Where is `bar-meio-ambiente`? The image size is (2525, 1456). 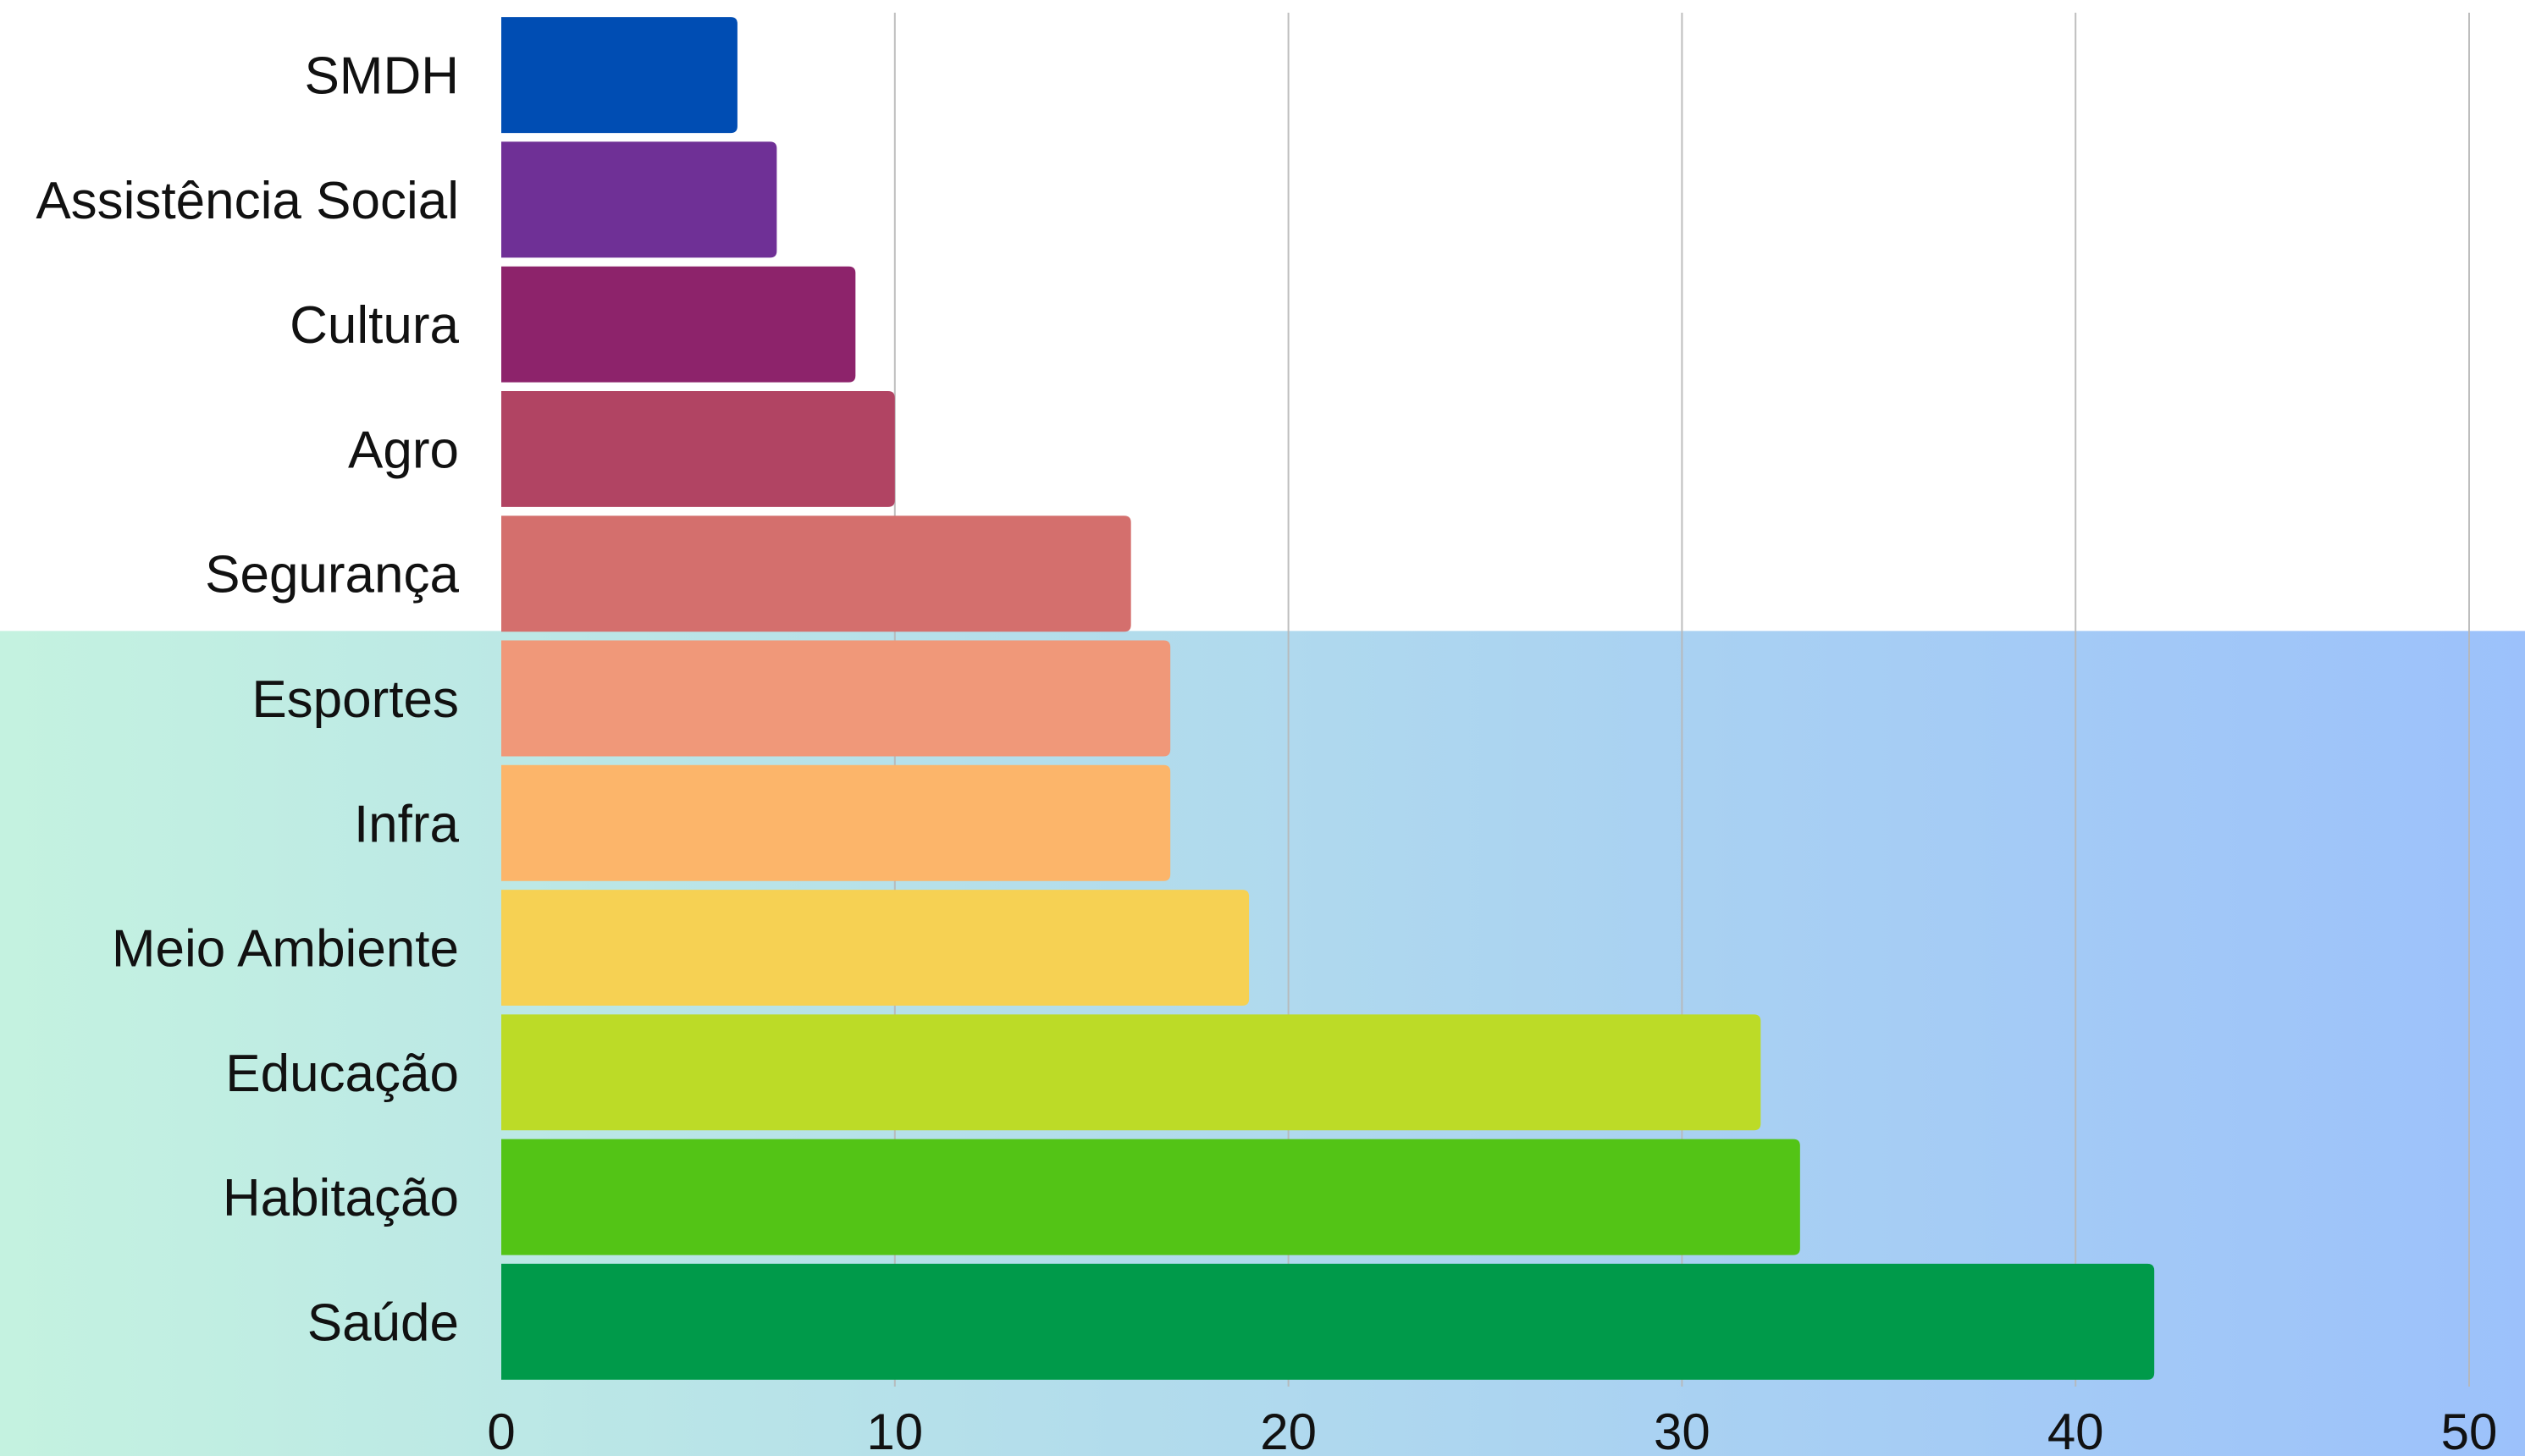 bar-meio-ambiente is located at coordinates (875, 949).